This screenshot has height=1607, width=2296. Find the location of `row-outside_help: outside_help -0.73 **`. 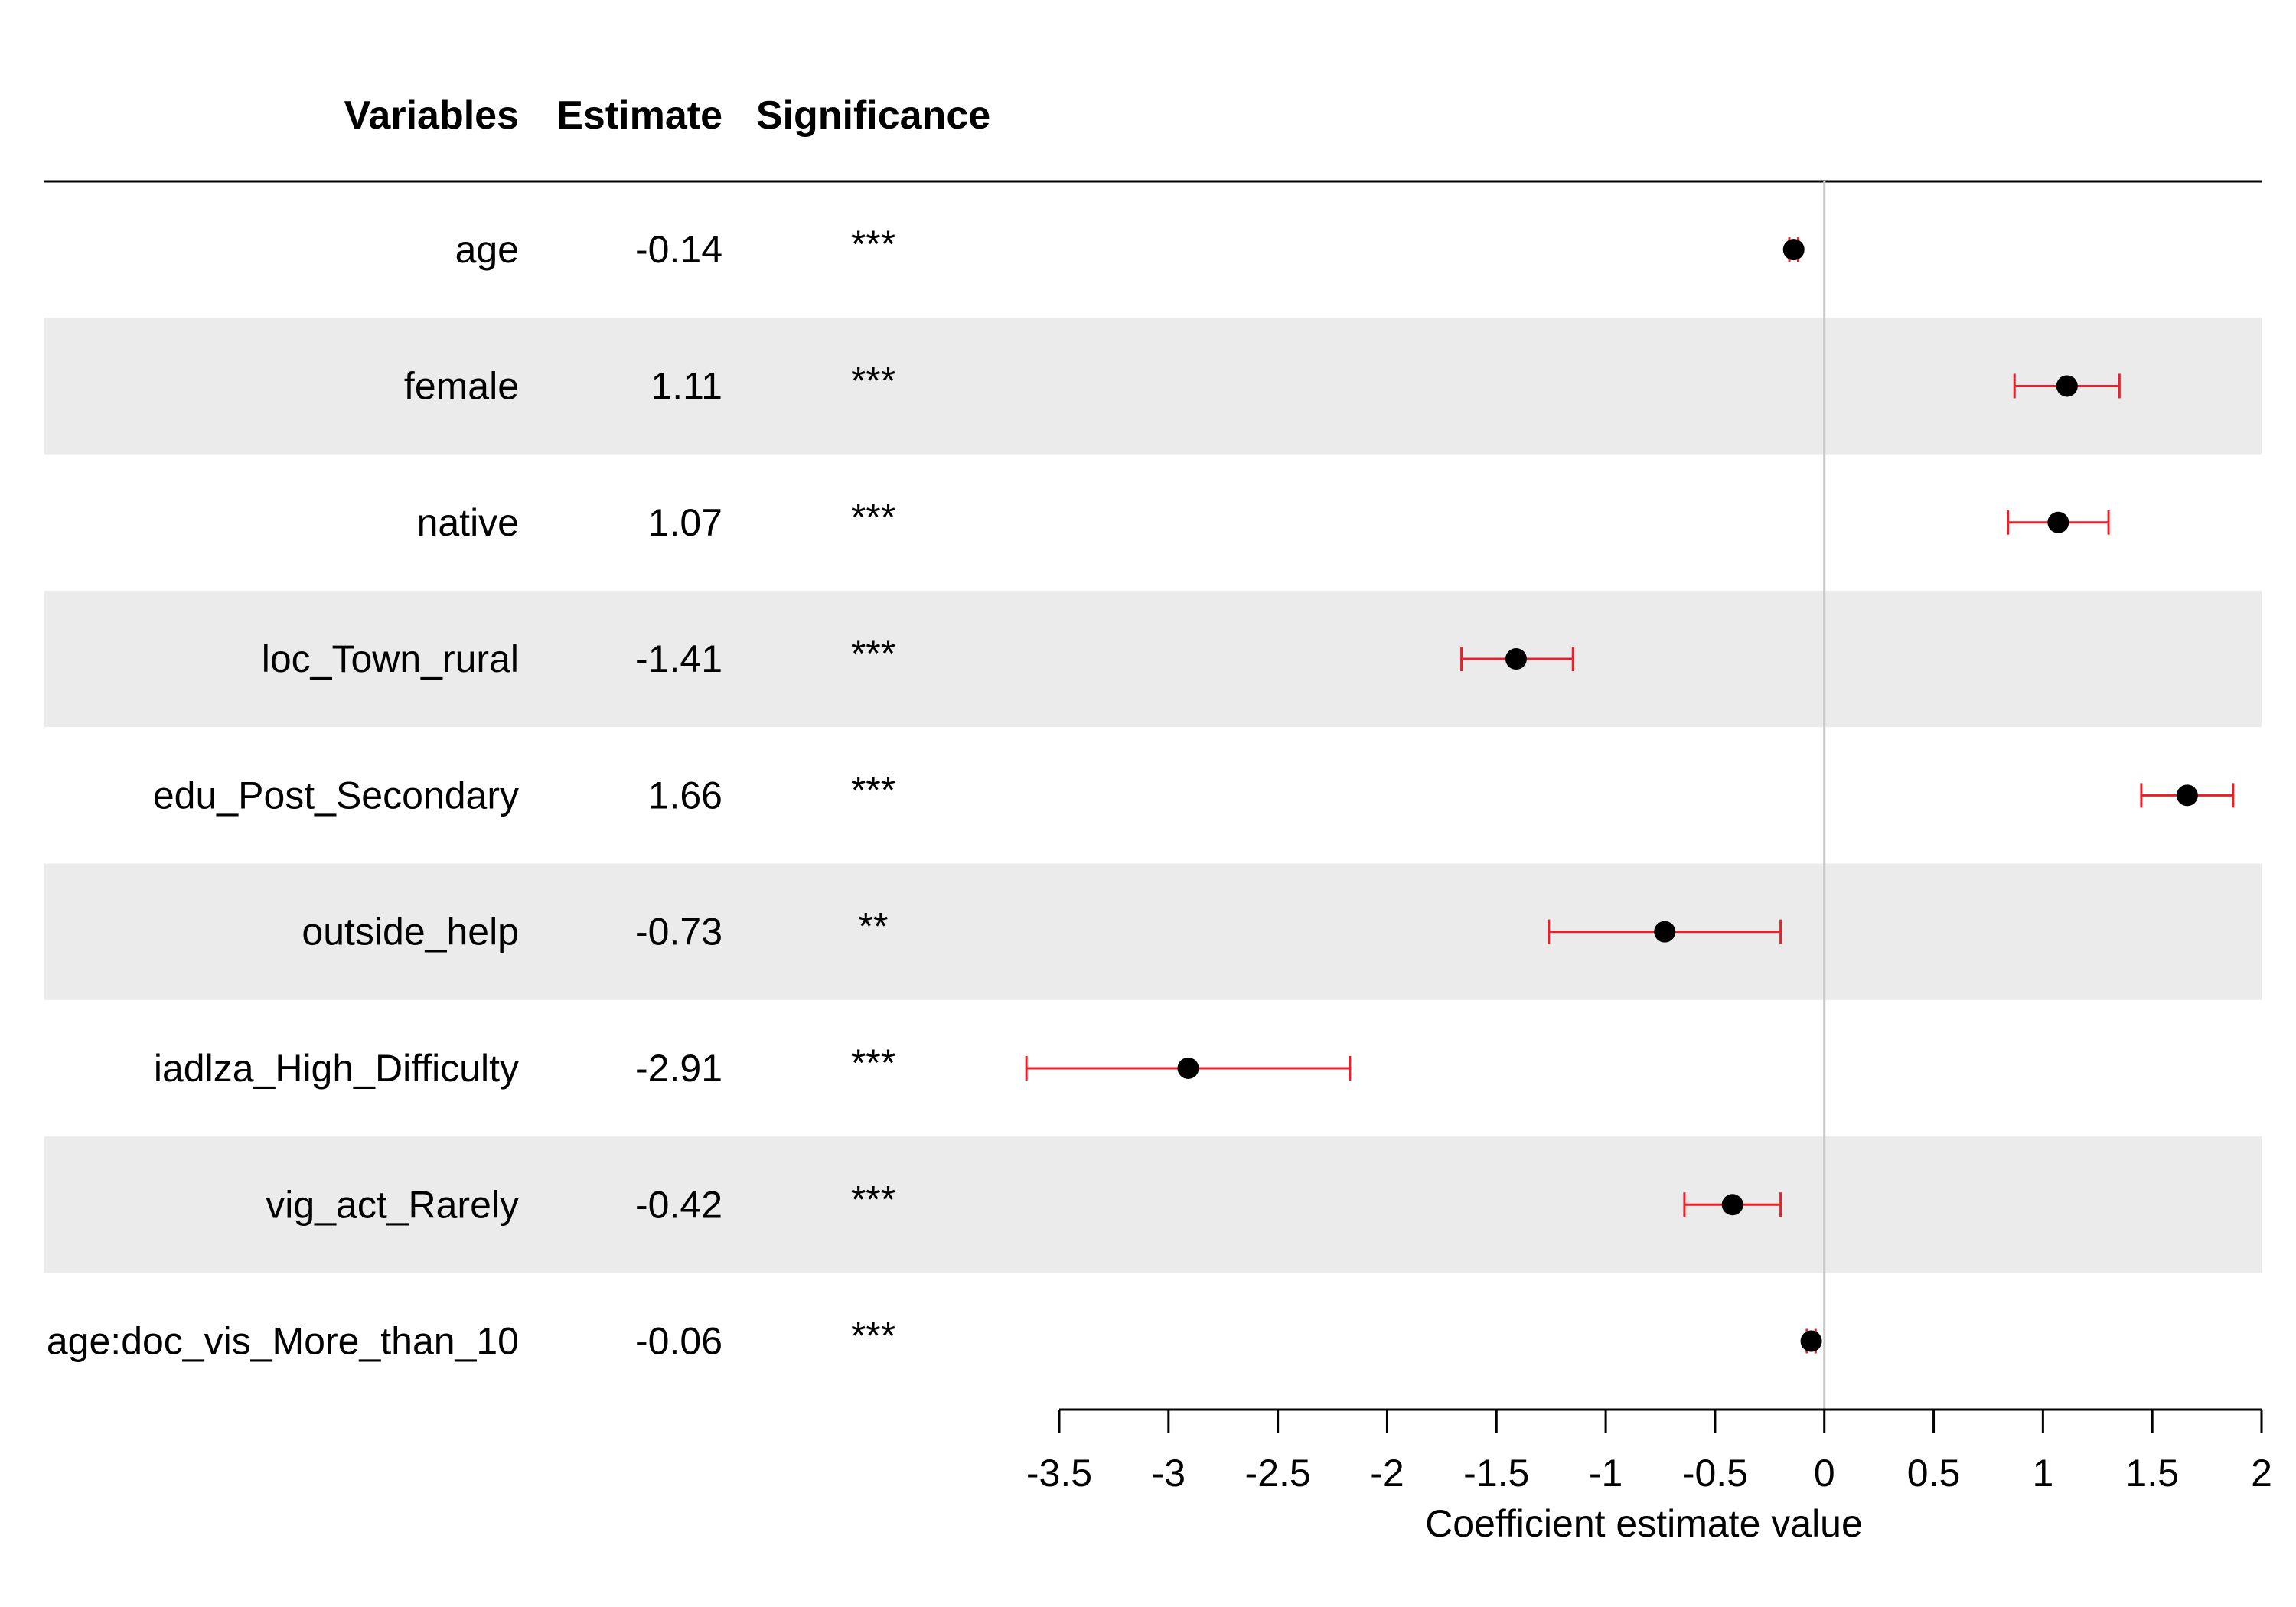

row-outside_help: outside_help -0.73 ** is located at coordinates (1042, 929).